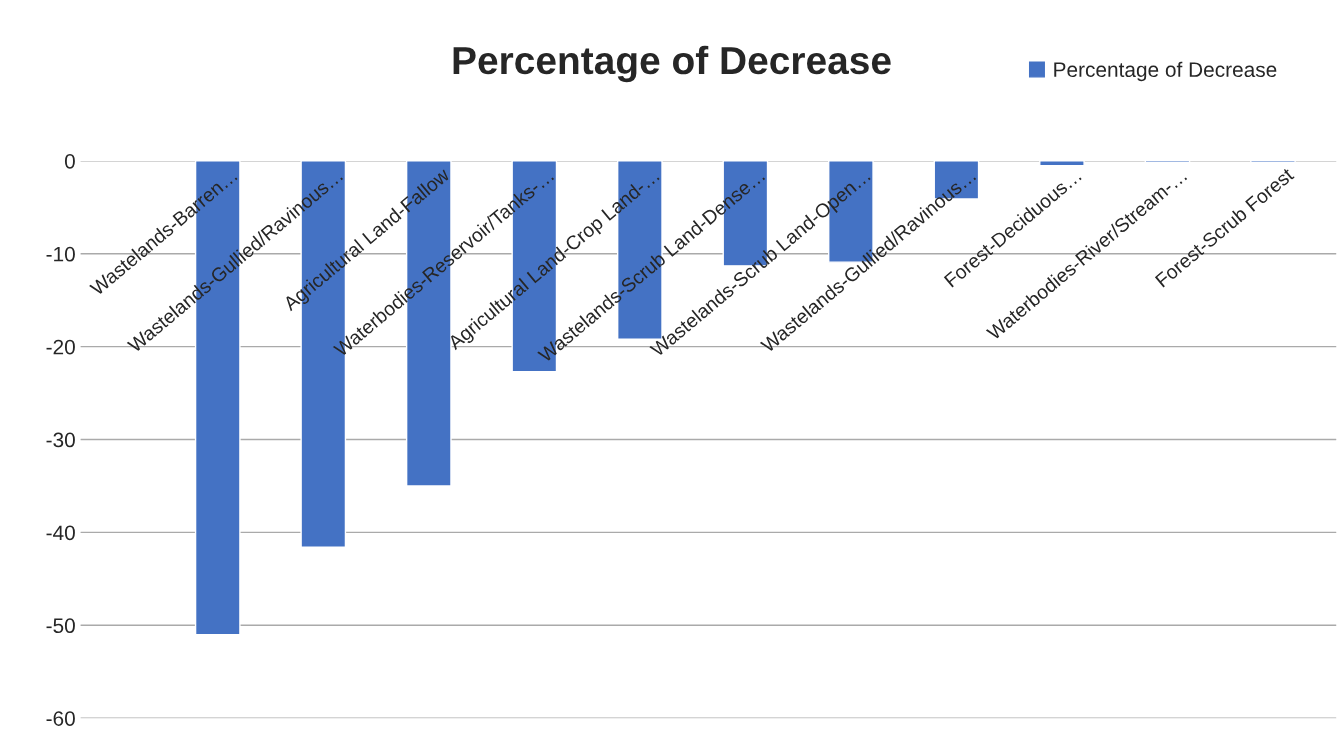 The image size is (1343, 752). Describe the element at coordinates (60, 626) in the screenshot. I see `y-tick-label: -50` at that location.